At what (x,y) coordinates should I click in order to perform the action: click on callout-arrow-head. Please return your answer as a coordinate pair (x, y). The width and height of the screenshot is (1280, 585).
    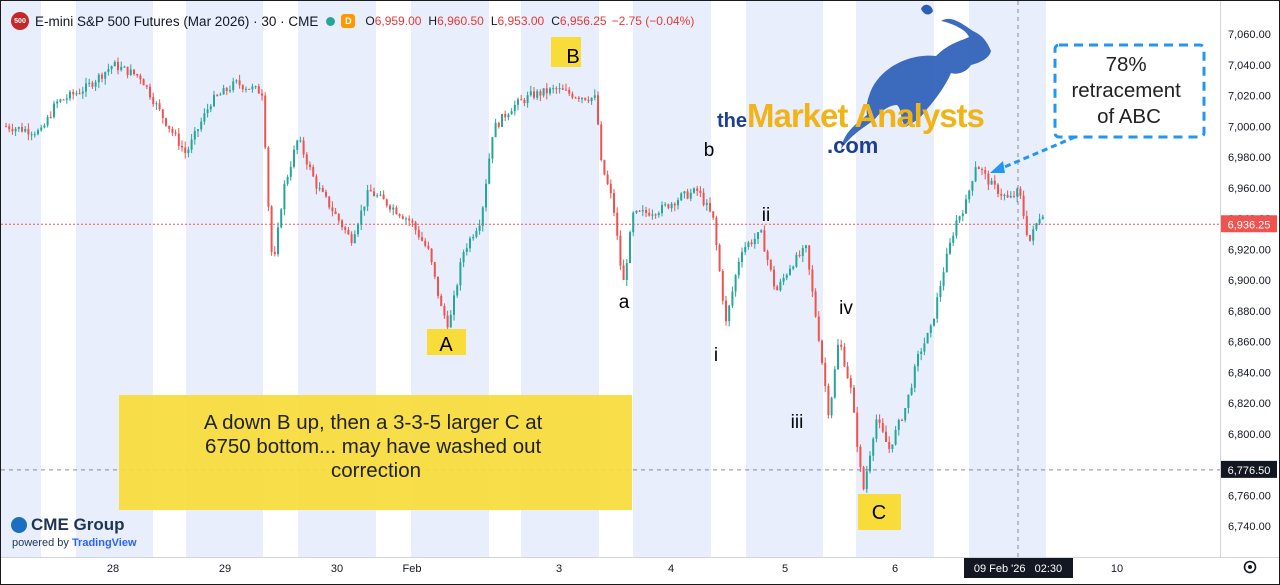
    Looking at the image, I should click on (997, 167).